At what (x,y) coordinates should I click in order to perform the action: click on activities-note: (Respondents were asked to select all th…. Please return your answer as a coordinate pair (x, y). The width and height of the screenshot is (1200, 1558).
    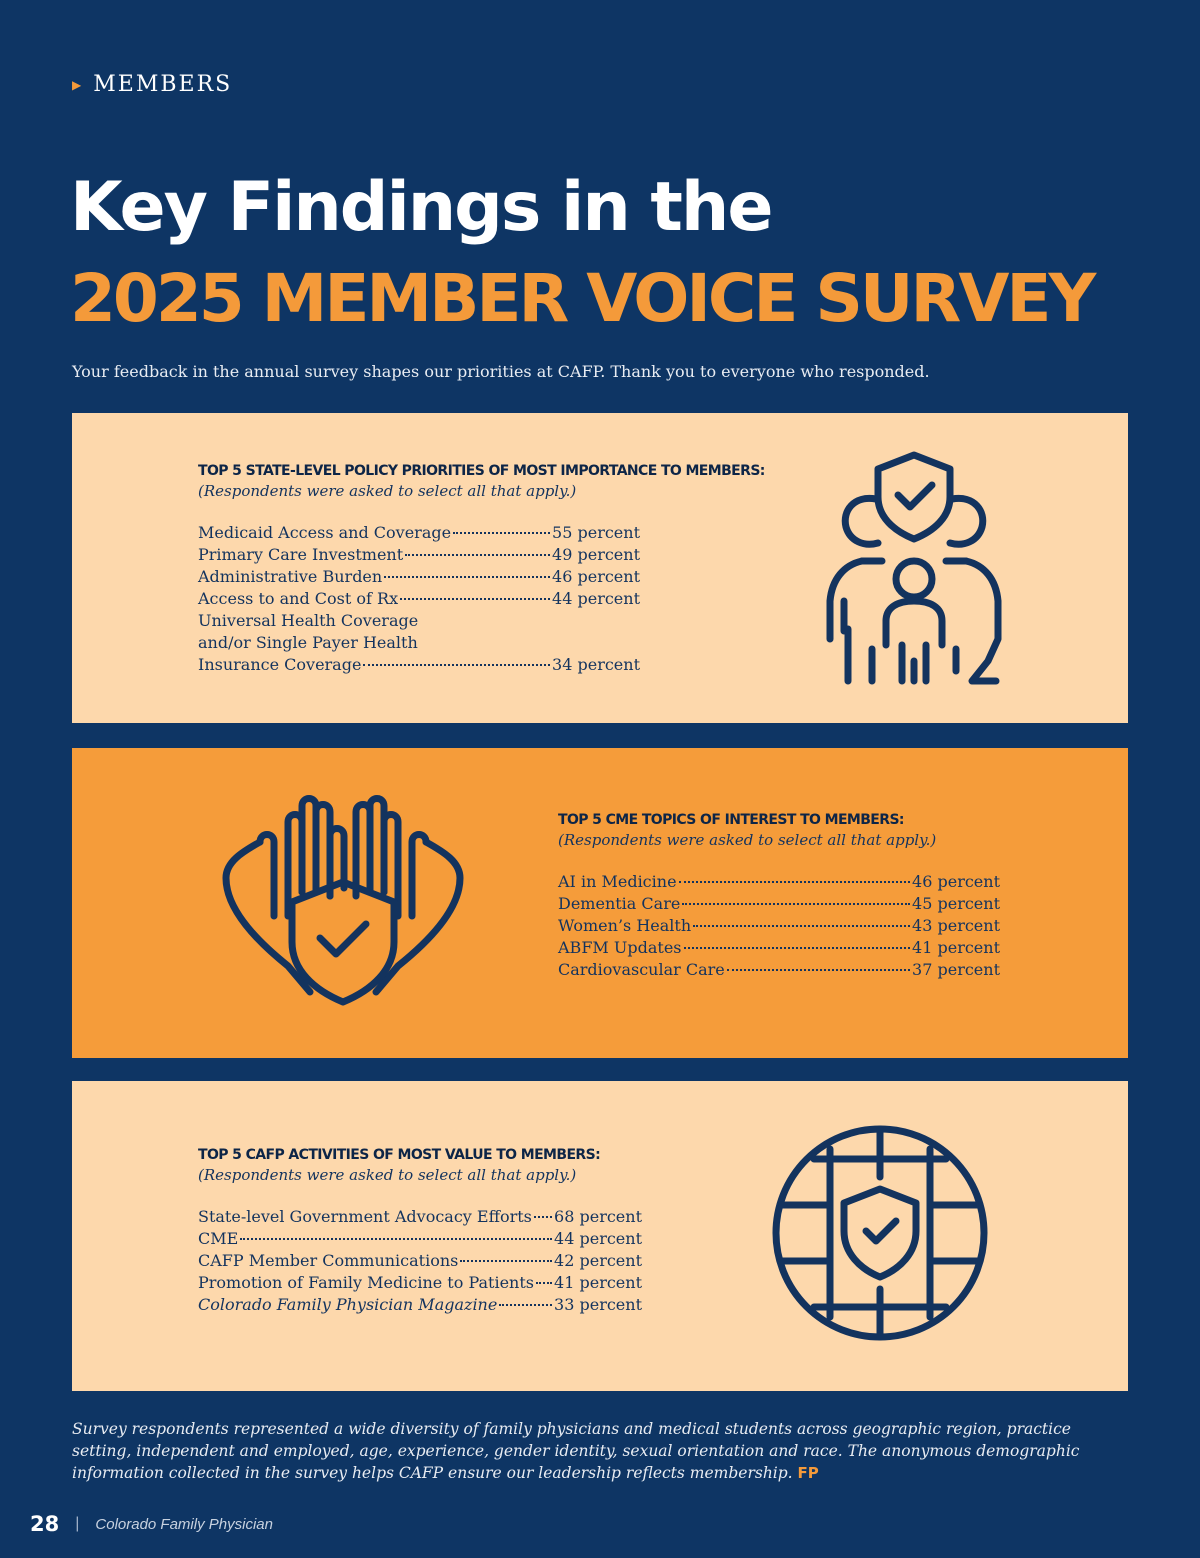
    Looking at the image, I should click on (387, 1175).